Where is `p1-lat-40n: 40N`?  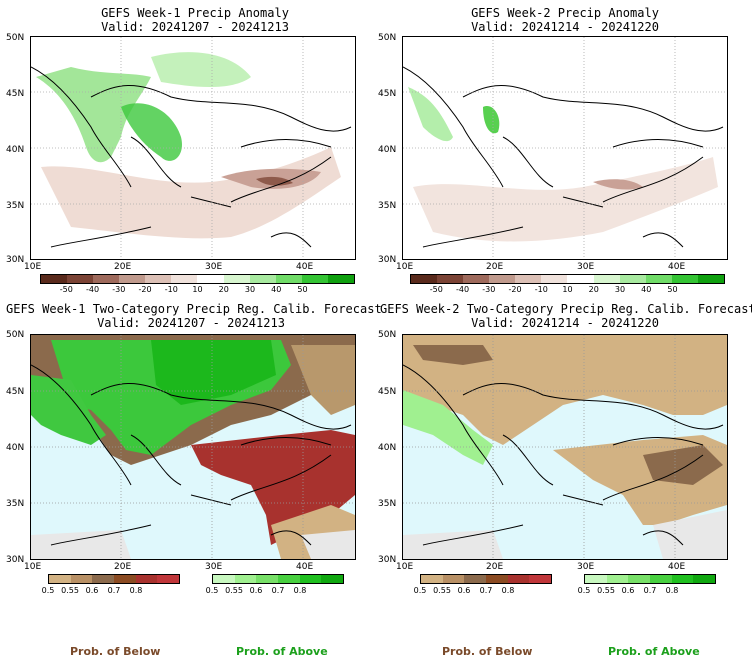 p1-lat-40n: 40N is located at coordinates (15, 150).